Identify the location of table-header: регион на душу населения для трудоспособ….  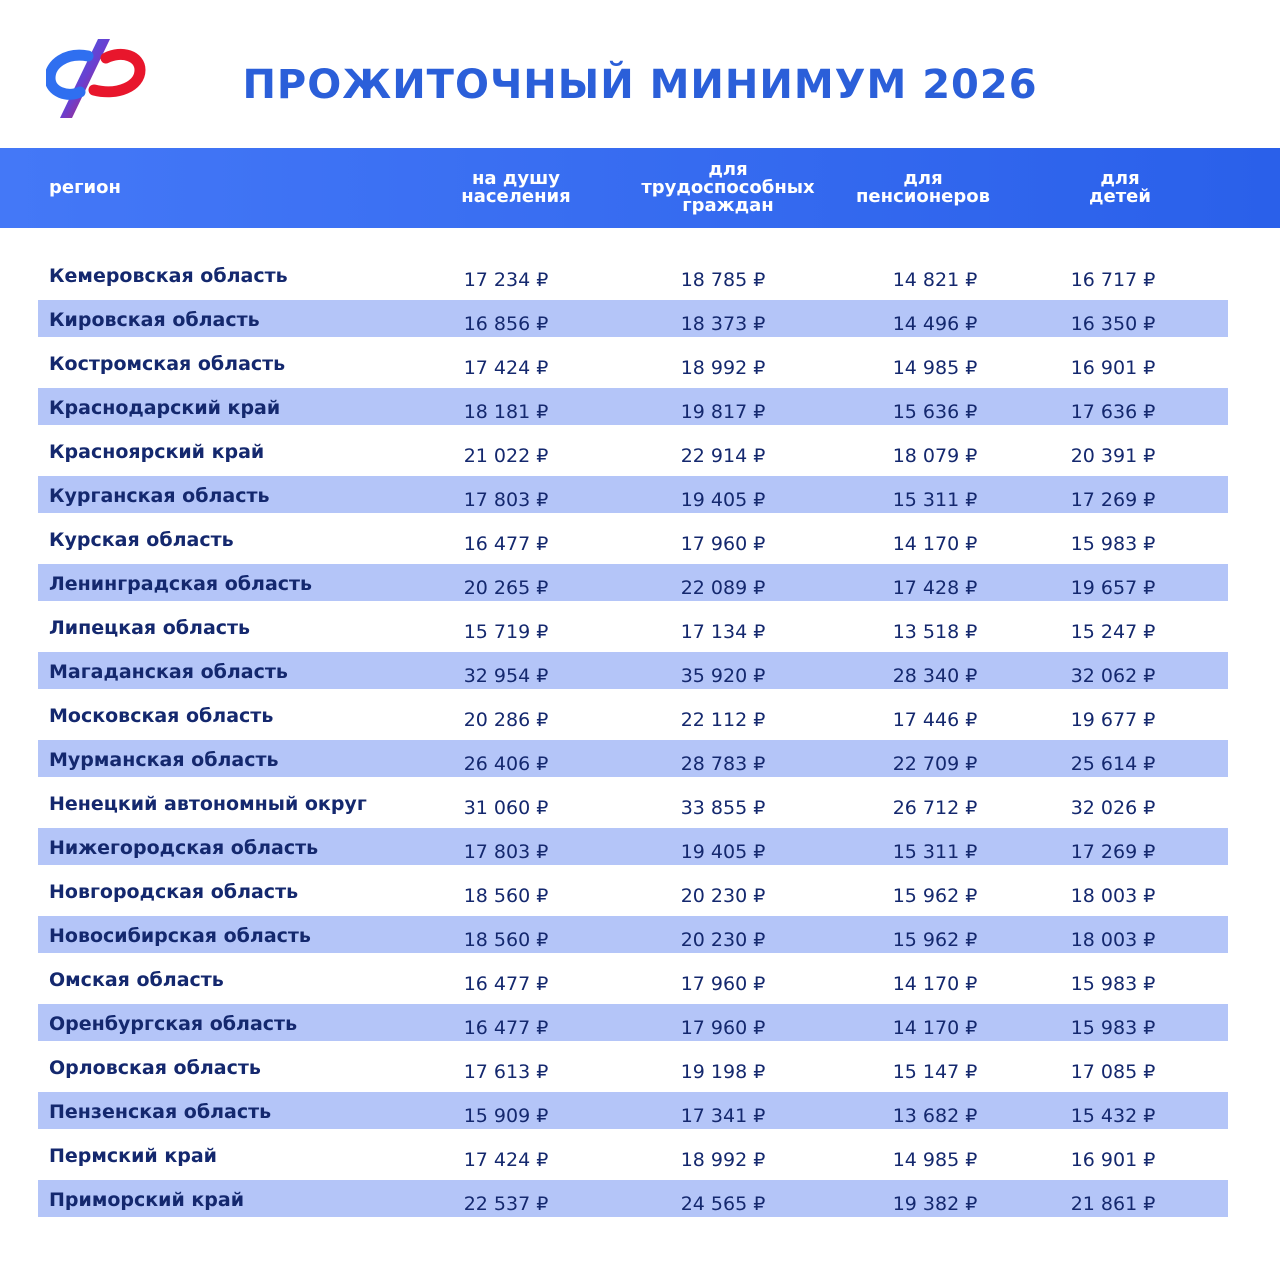
(640, 188).